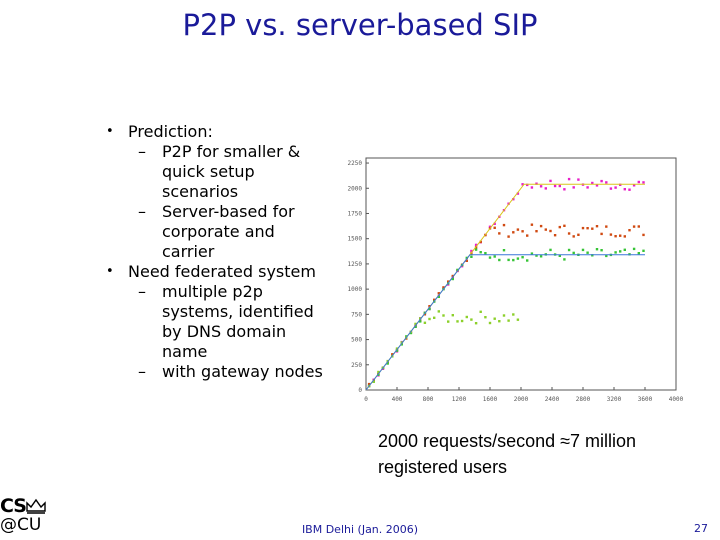 Image resolution: width=720 pixels, height=540 pixels. Describe the element at coordinates (356, 314) in the screenshot. I see `y-tick-label: 750` at that location.